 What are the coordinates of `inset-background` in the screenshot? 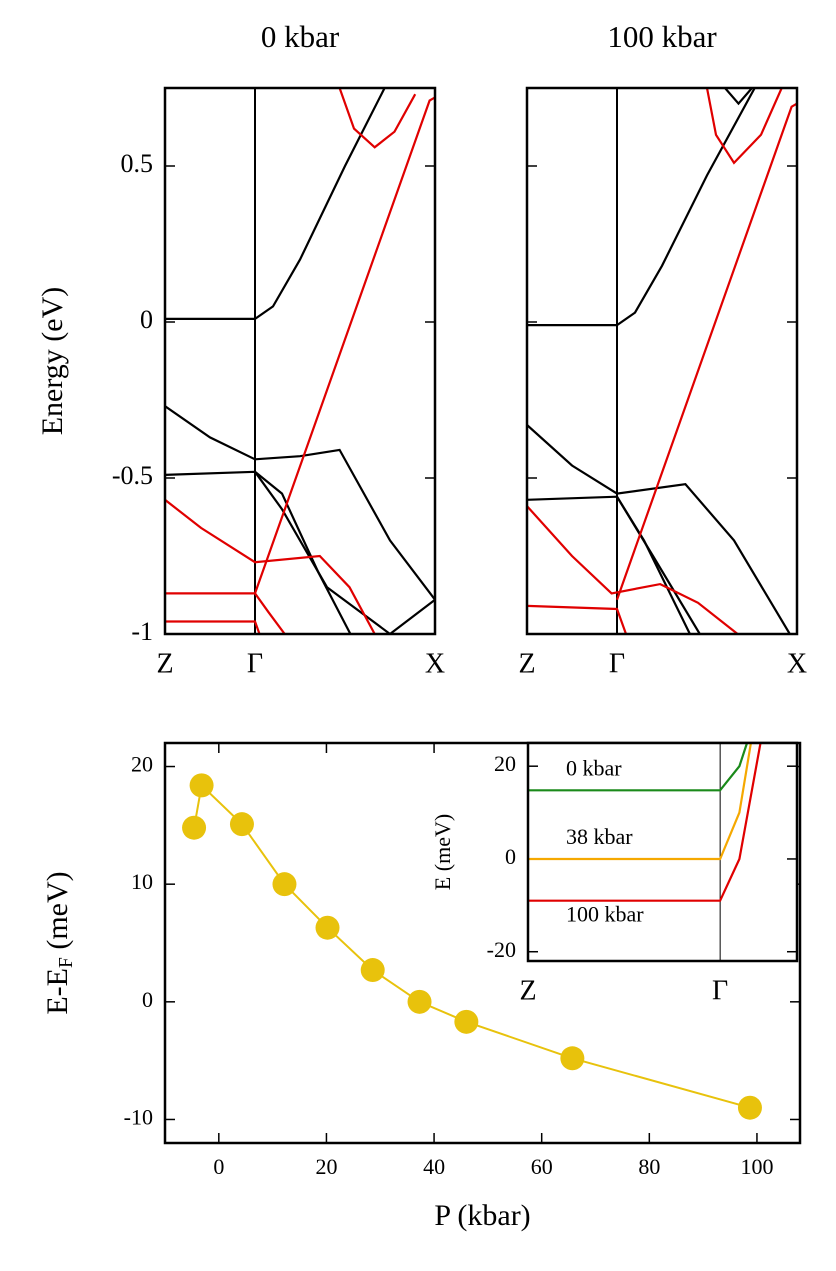 It's located at (662, 852).